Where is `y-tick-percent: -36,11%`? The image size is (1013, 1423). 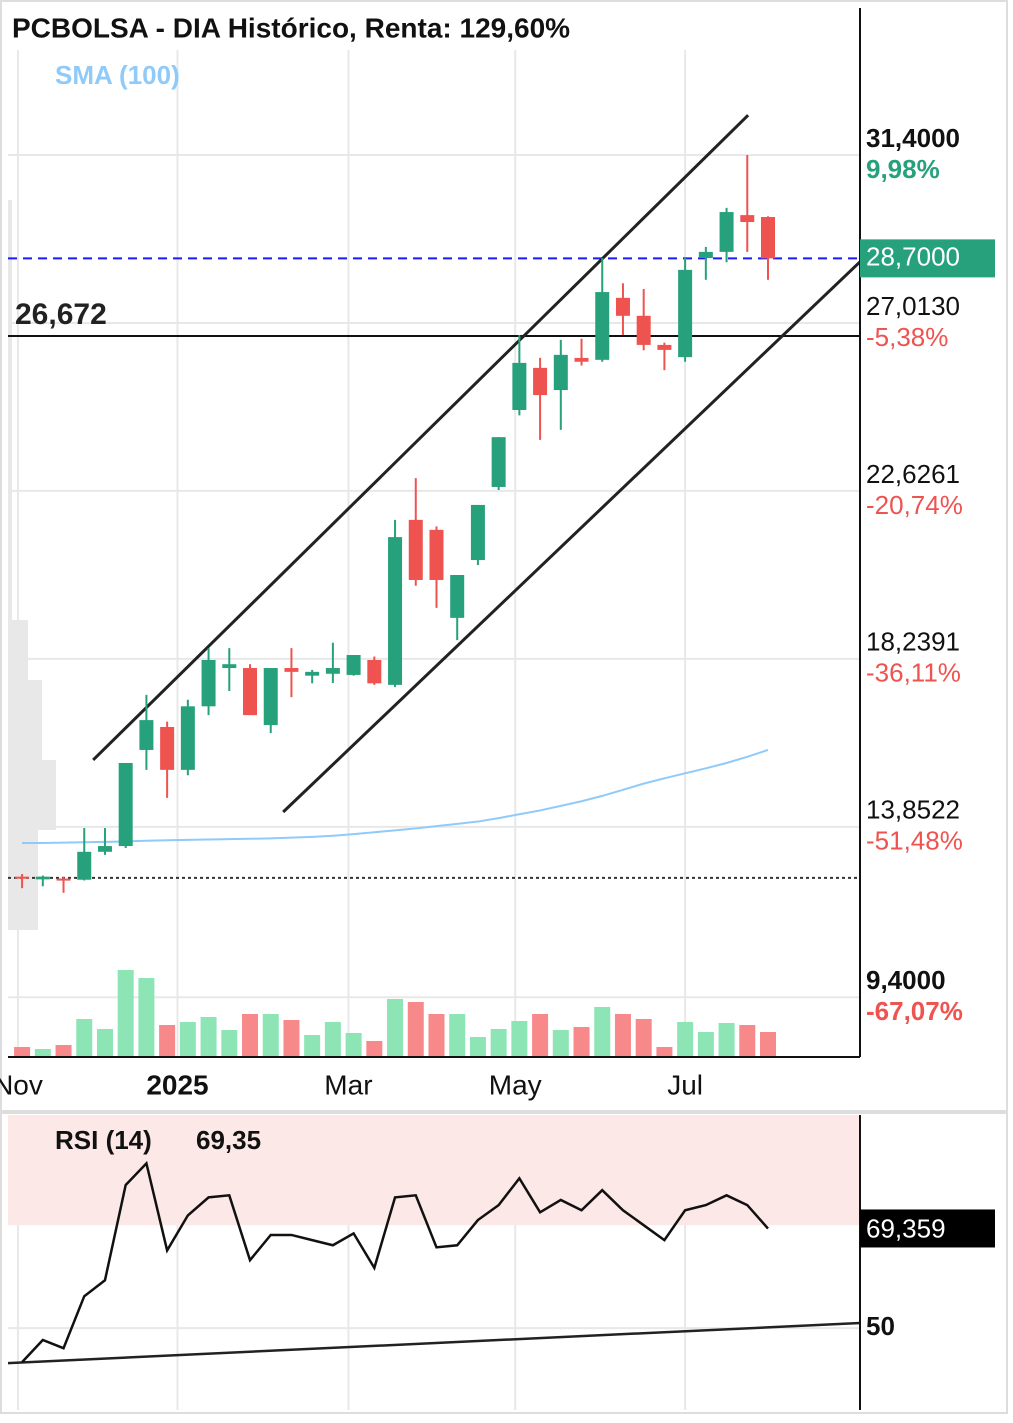 y-tick-percent: -36,11% is located at coordinates (913, 673).